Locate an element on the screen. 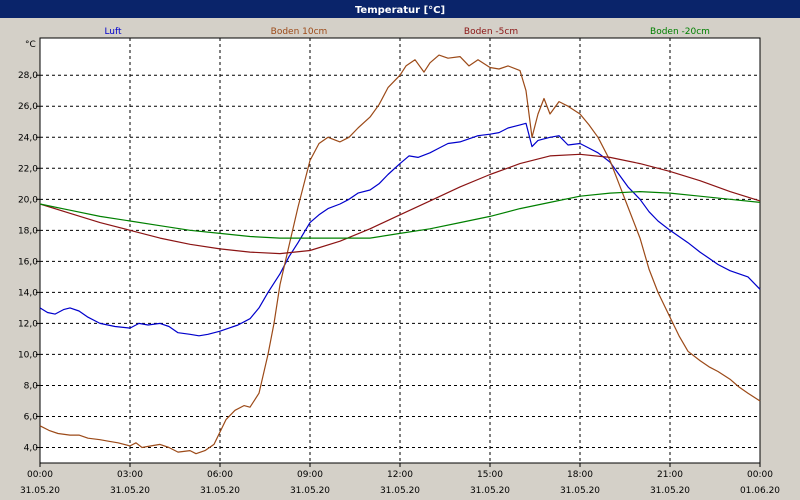 The height and width of the screenshot is (500, 800). x-tick-time: 15:00 is located at coordinates (490, 475).